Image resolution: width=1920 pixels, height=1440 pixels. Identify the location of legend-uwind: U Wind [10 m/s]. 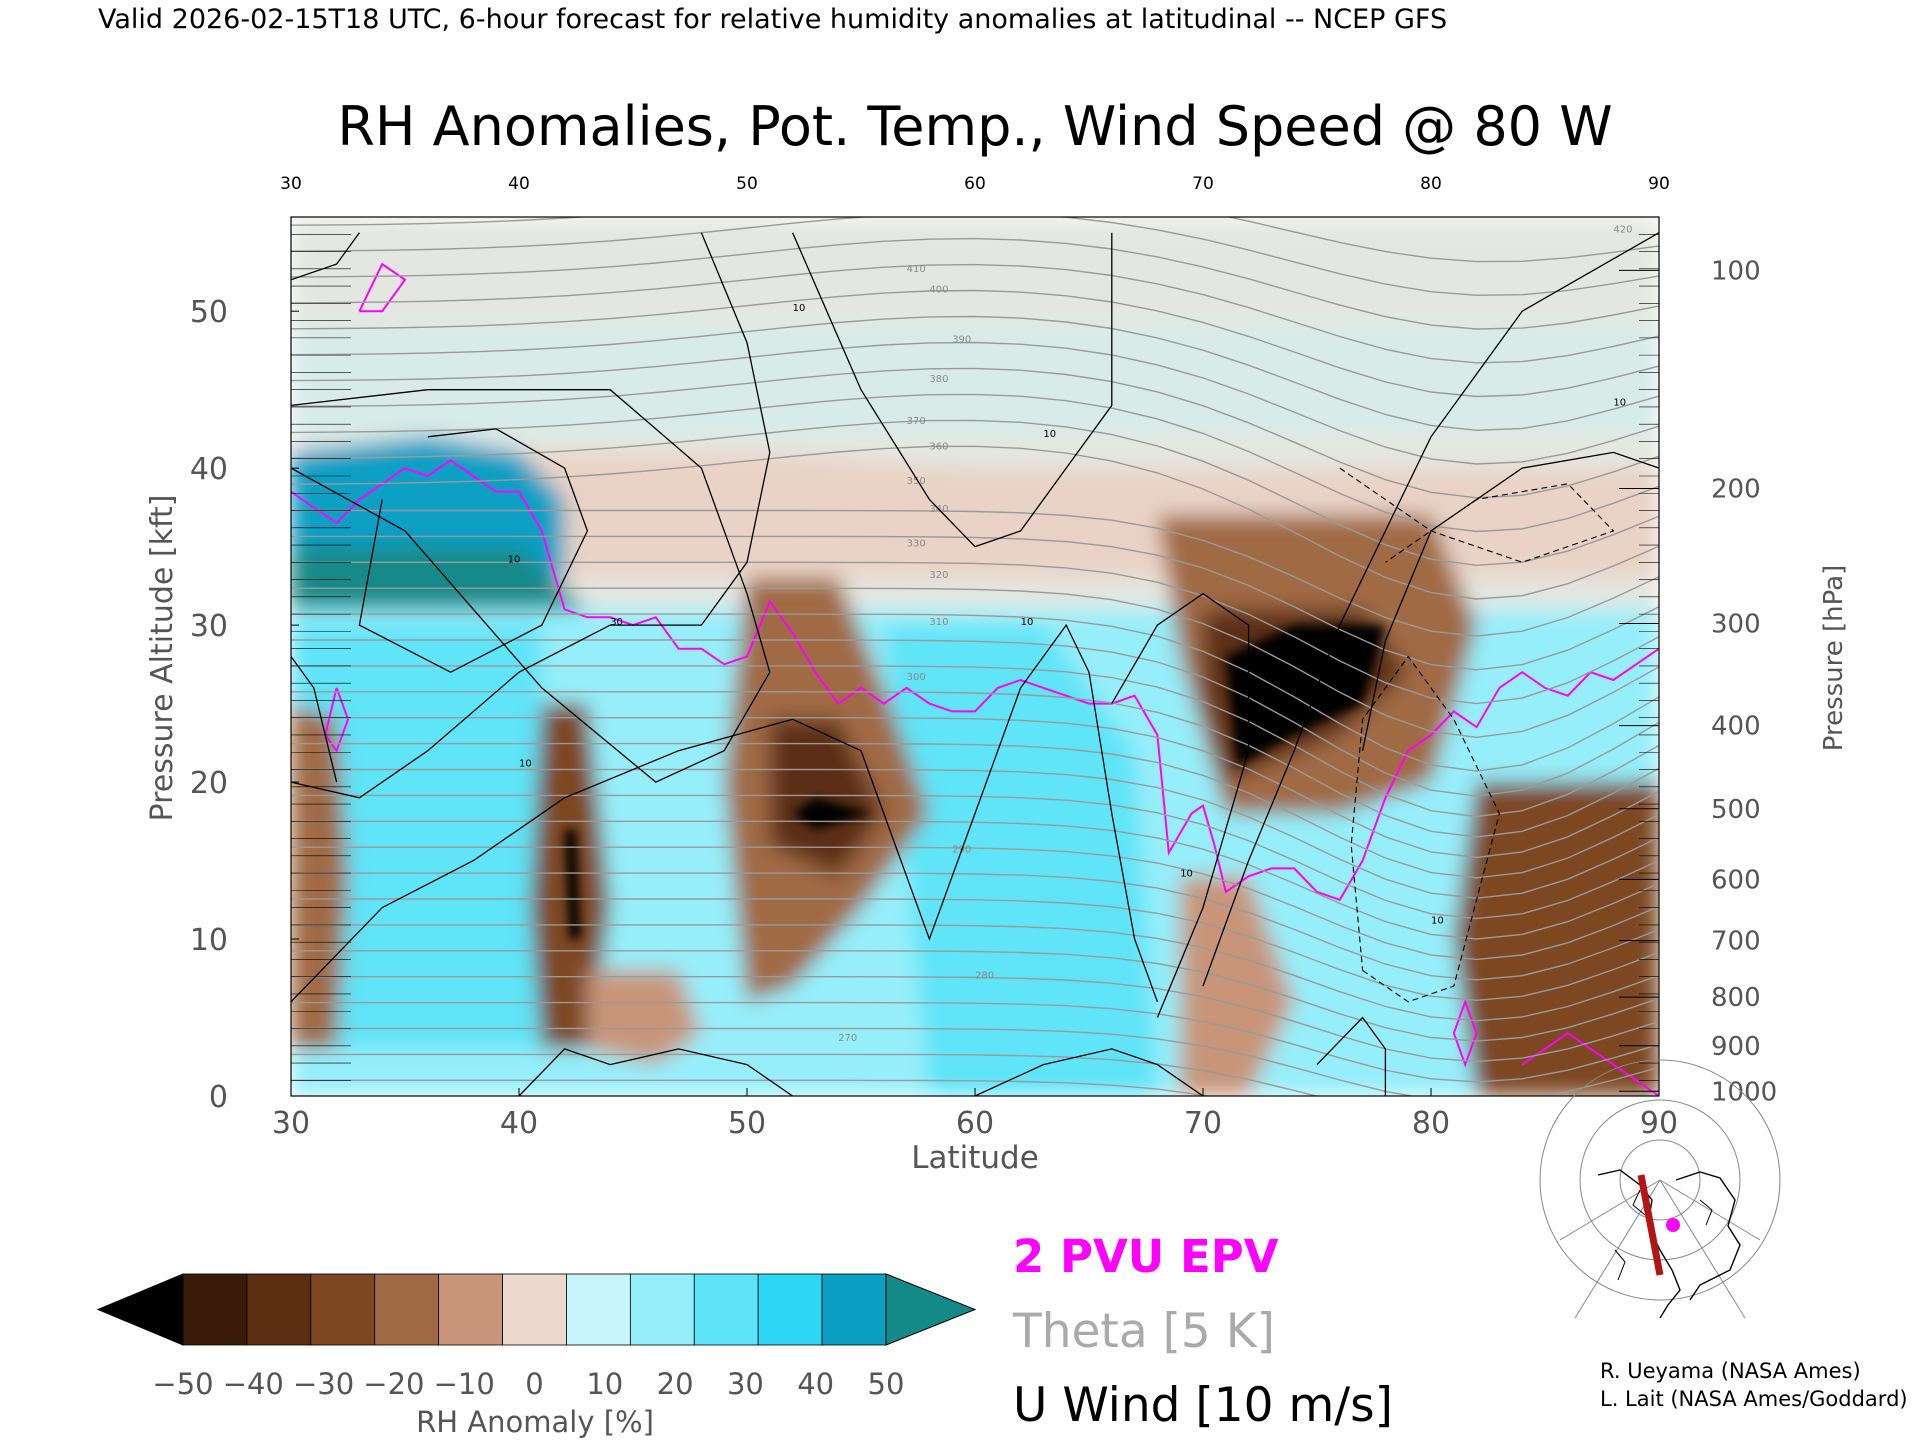
(1203, 1405).